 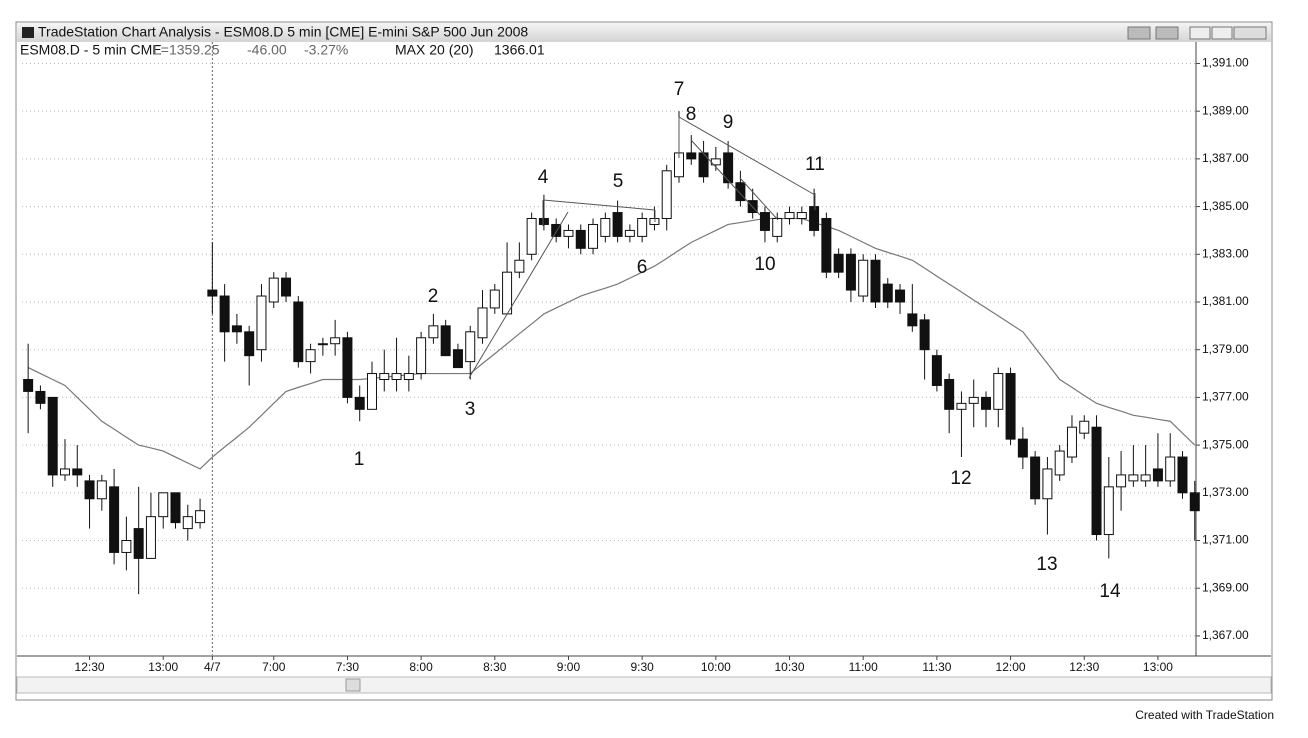 What do you see at coordinates (1225, 540) in the screenshot?
I see `y-tick-label: 1,371.00` at bounding box center [1225, 540].